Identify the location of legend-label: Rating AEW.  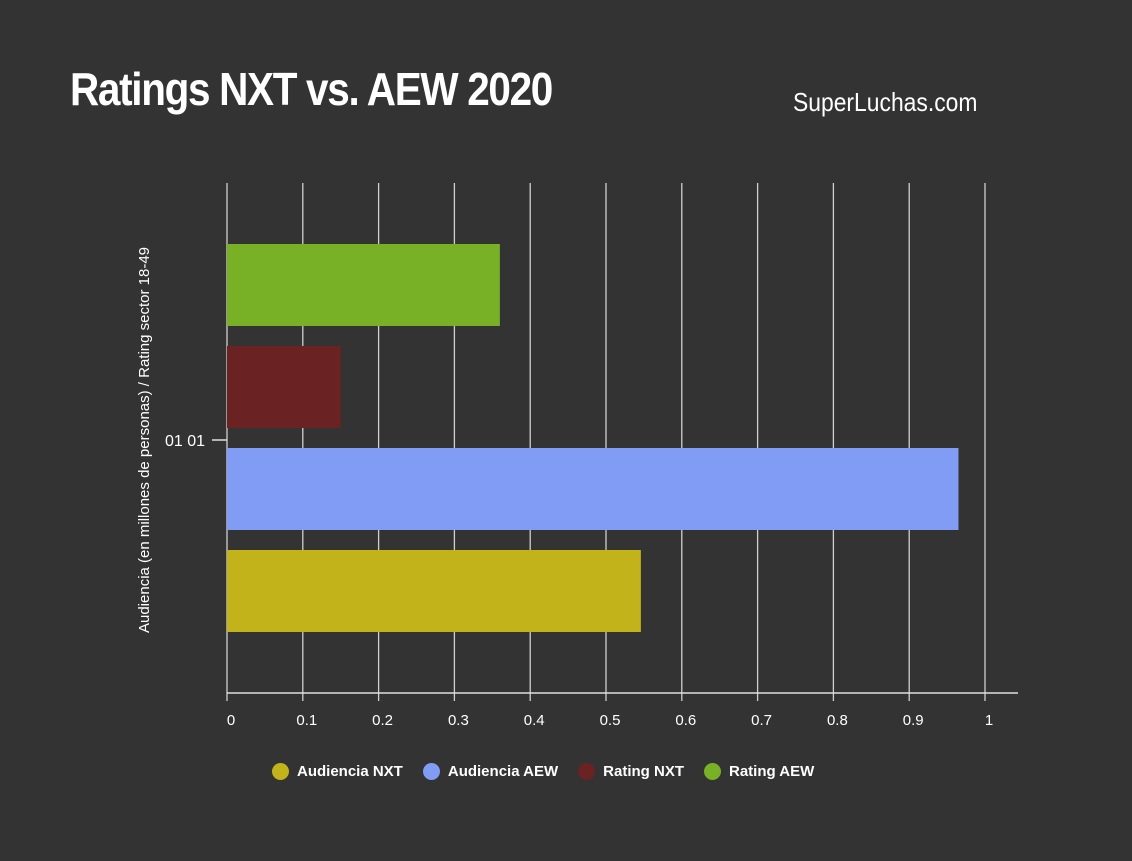
(772, 771).